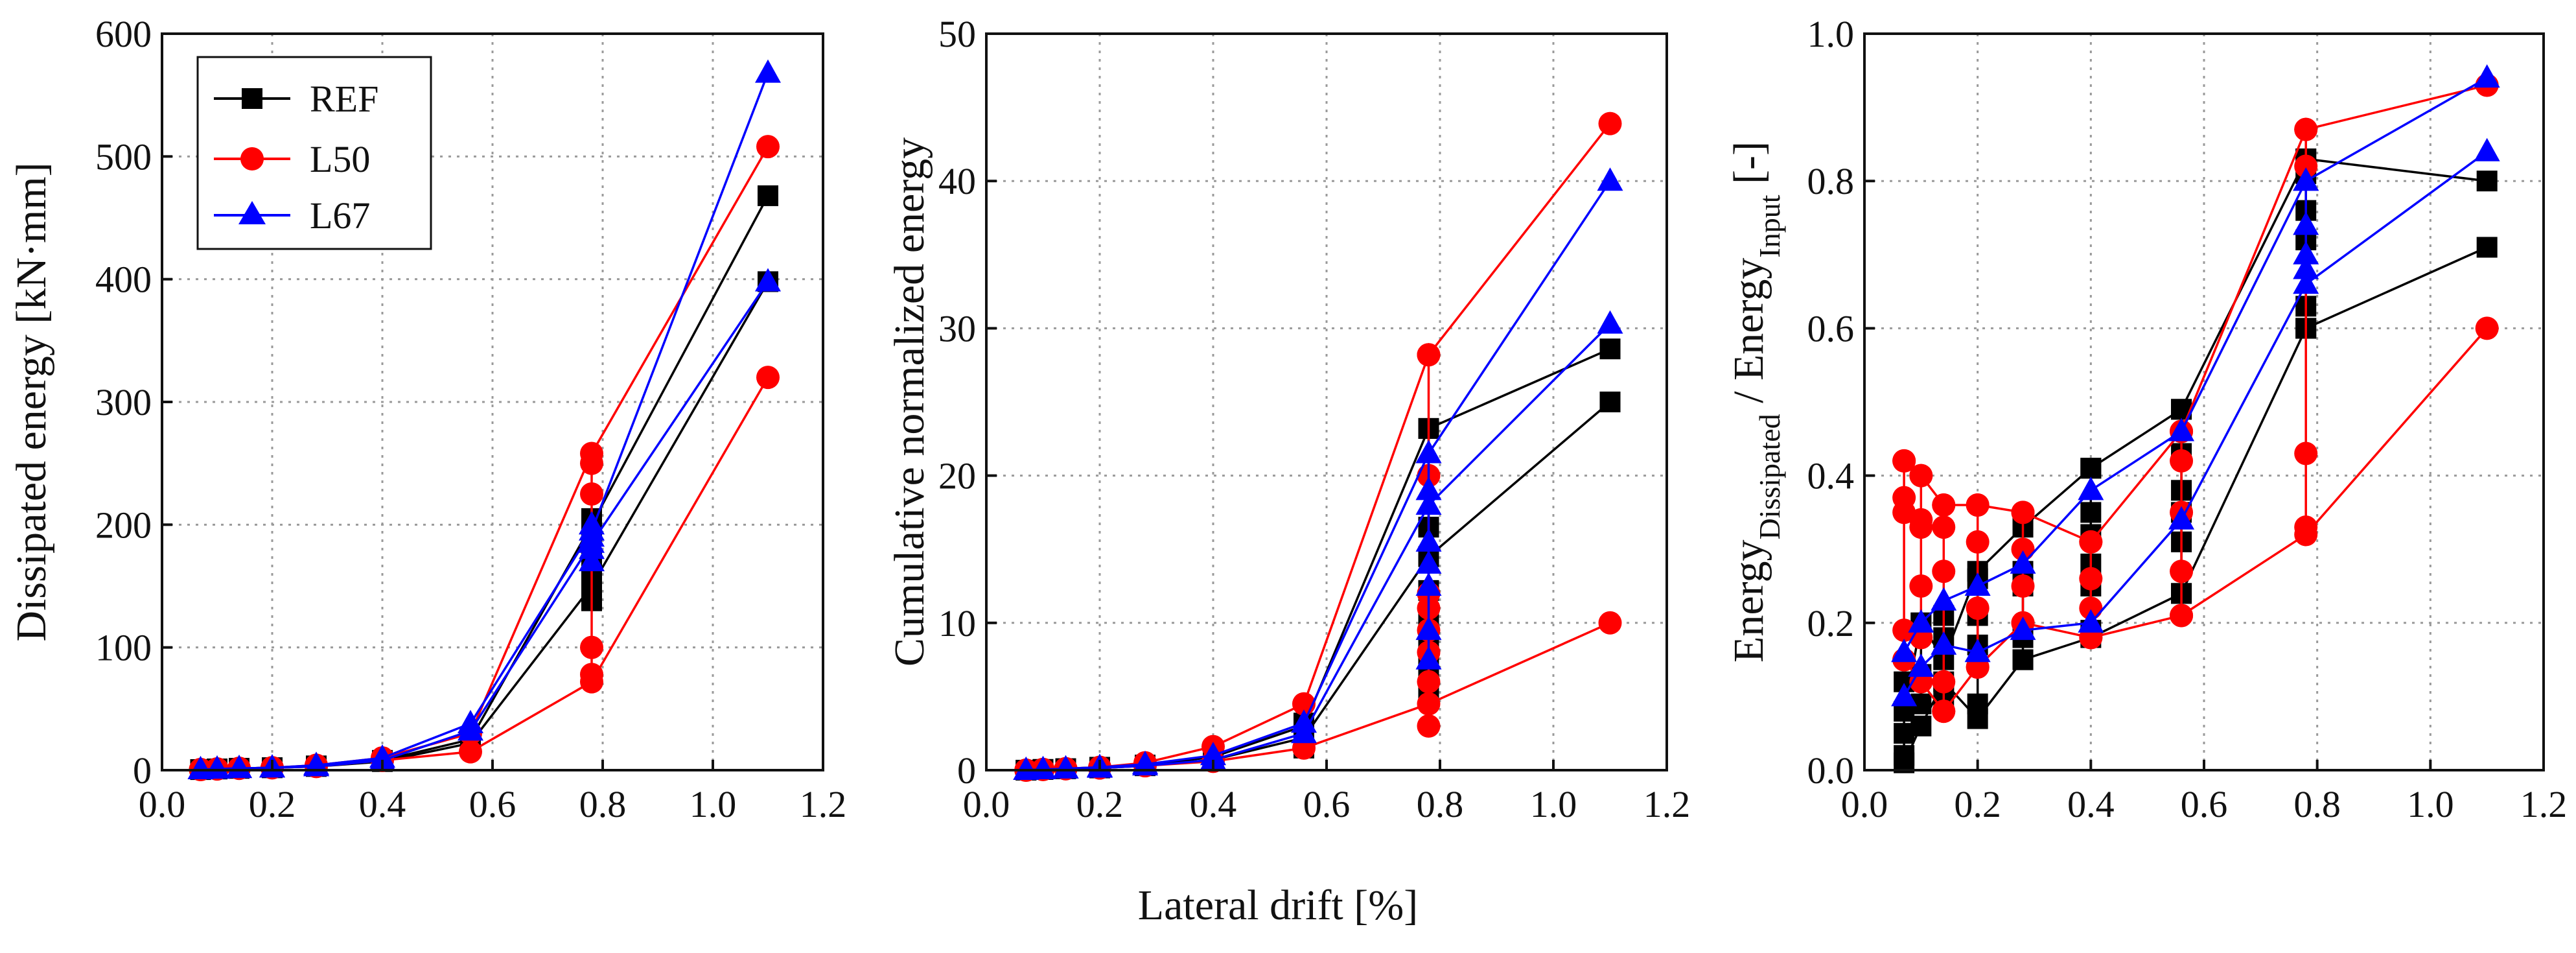 This screenshot has width=2576, height=953. I want to click on legend-entry-l67: L67, so click(292, 215).